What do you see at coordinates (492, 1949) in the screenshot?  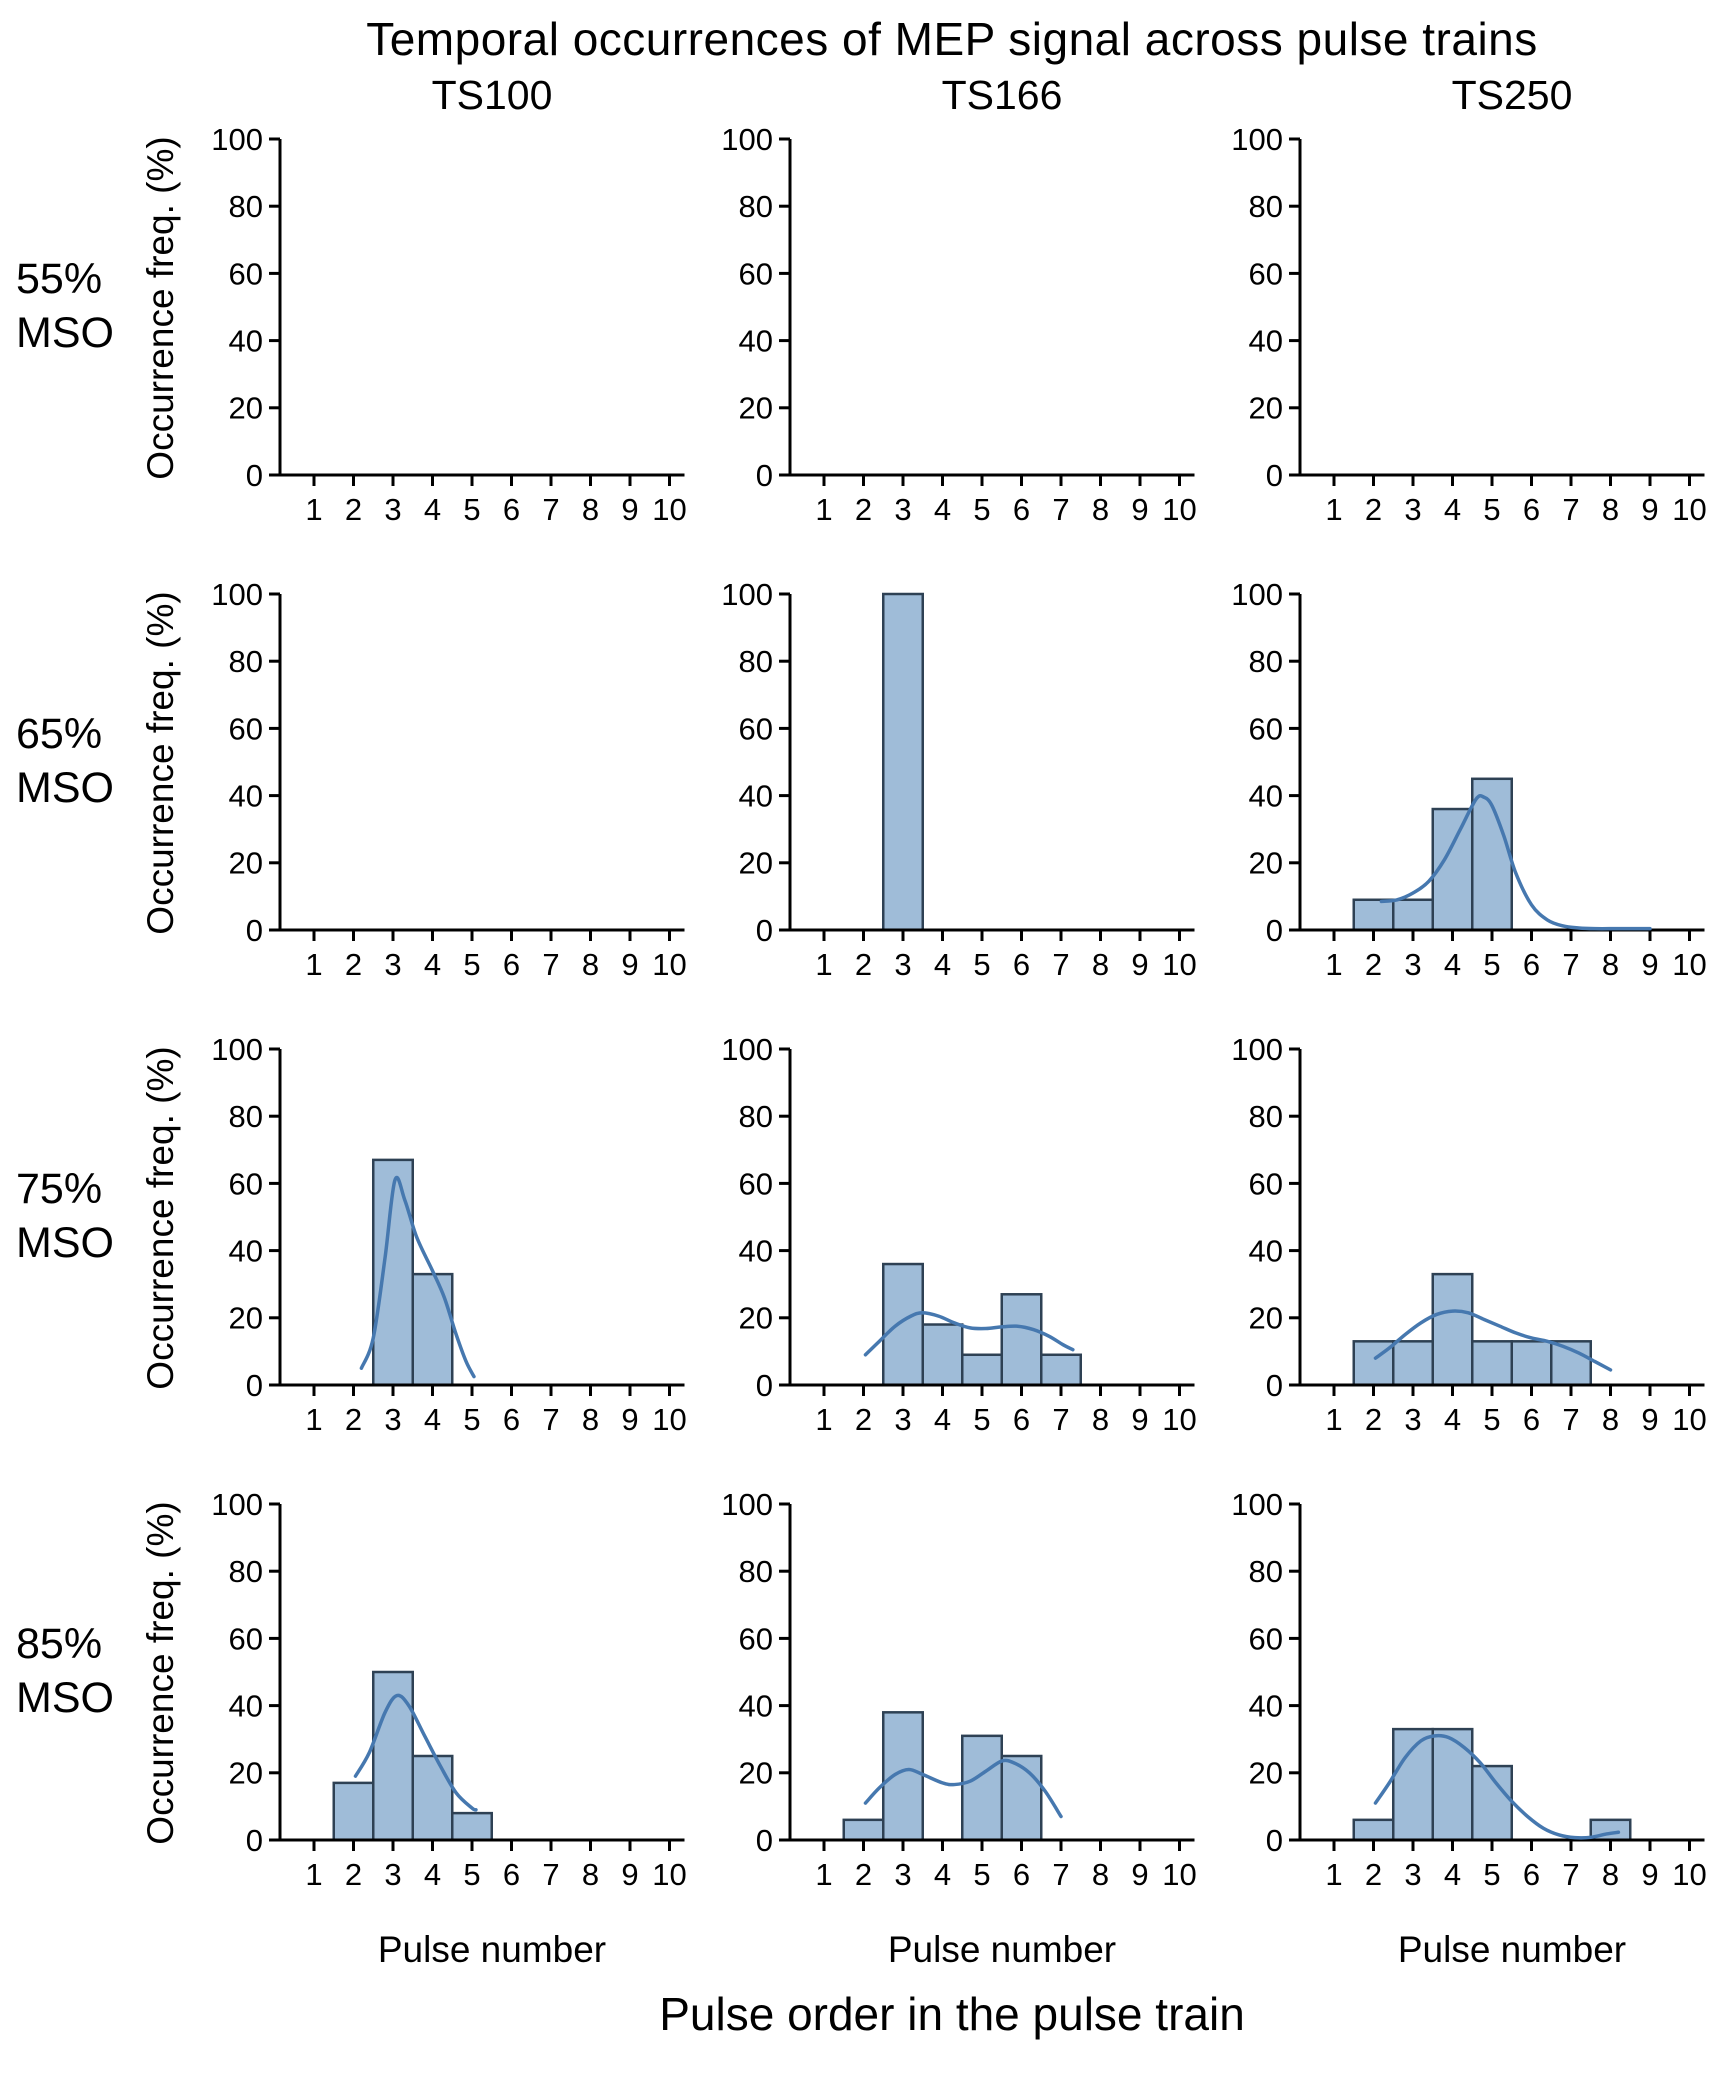 I see `x-axis-label-ts100: Pulse number` at bounding box center [492, 1949].